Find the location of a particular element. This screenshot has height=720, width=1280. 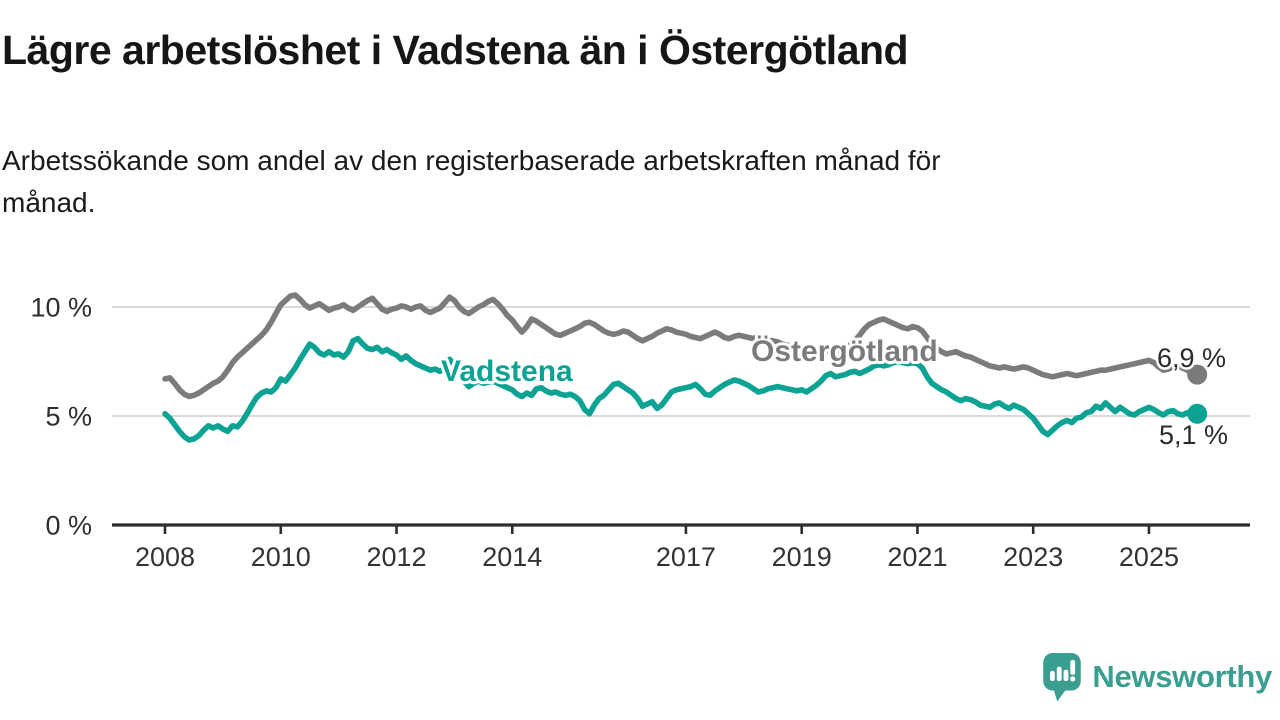

x-tick-label: 2023 is located at coordinates (1033, 557).